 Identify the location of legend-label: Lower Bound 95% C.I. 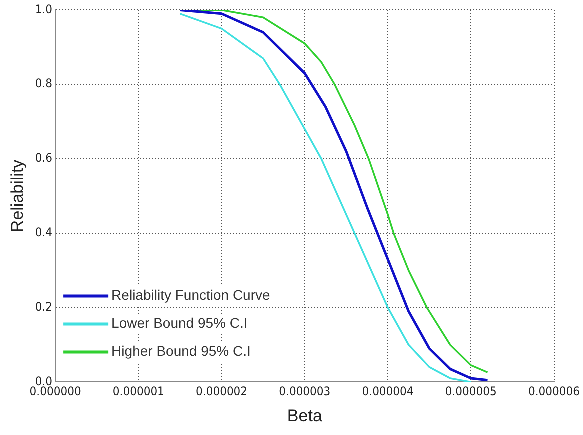
(180, 323).